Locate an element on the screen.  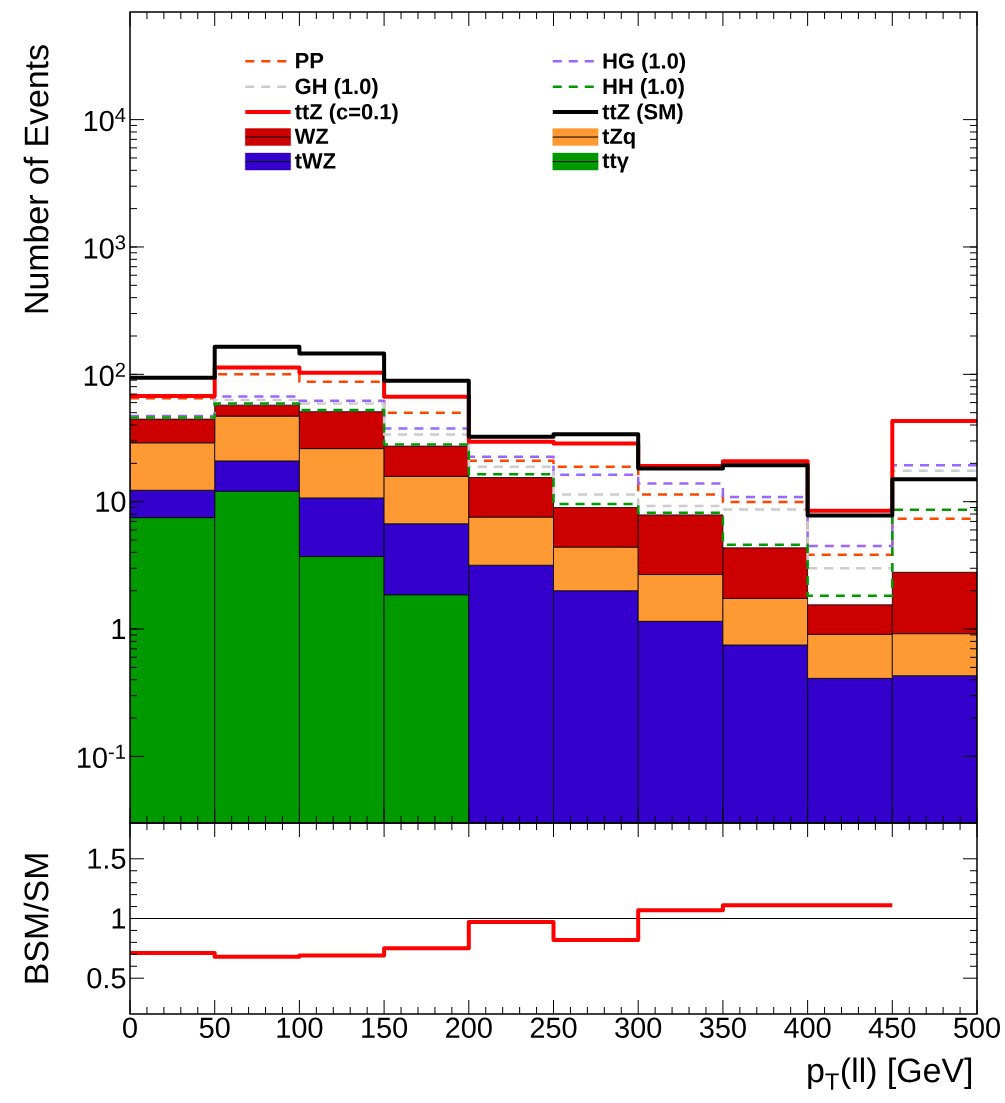
y-tick-label: 10$^{-1}$ is located at coordinates (101, 756).